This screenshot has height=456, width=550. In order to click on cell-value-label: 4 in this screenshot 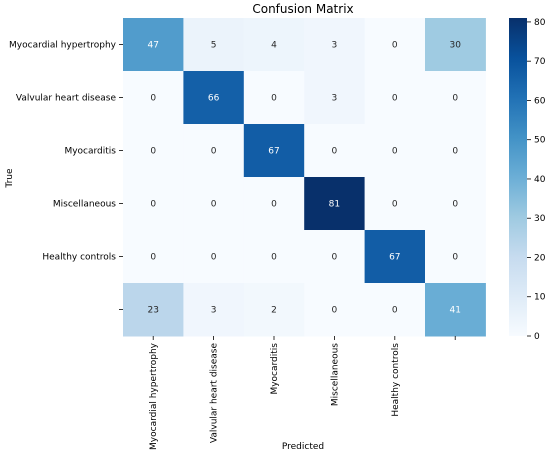, I will do `click(274, 46)`.